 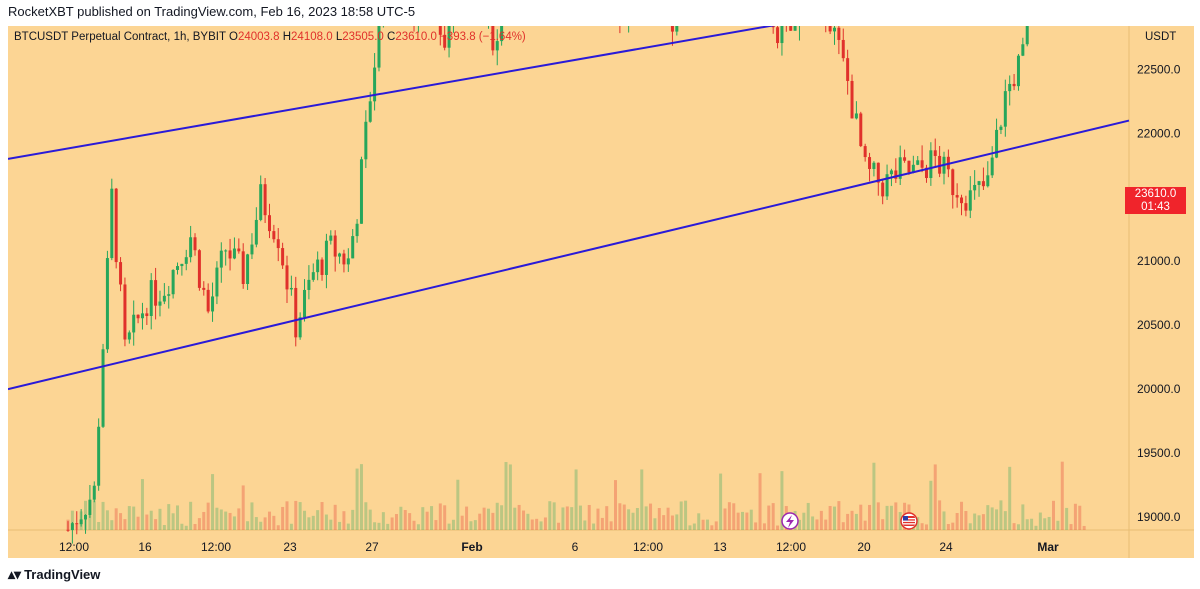 I want to click on footer-brand: ▴▾ TradingView, so click(x=54, y=574).